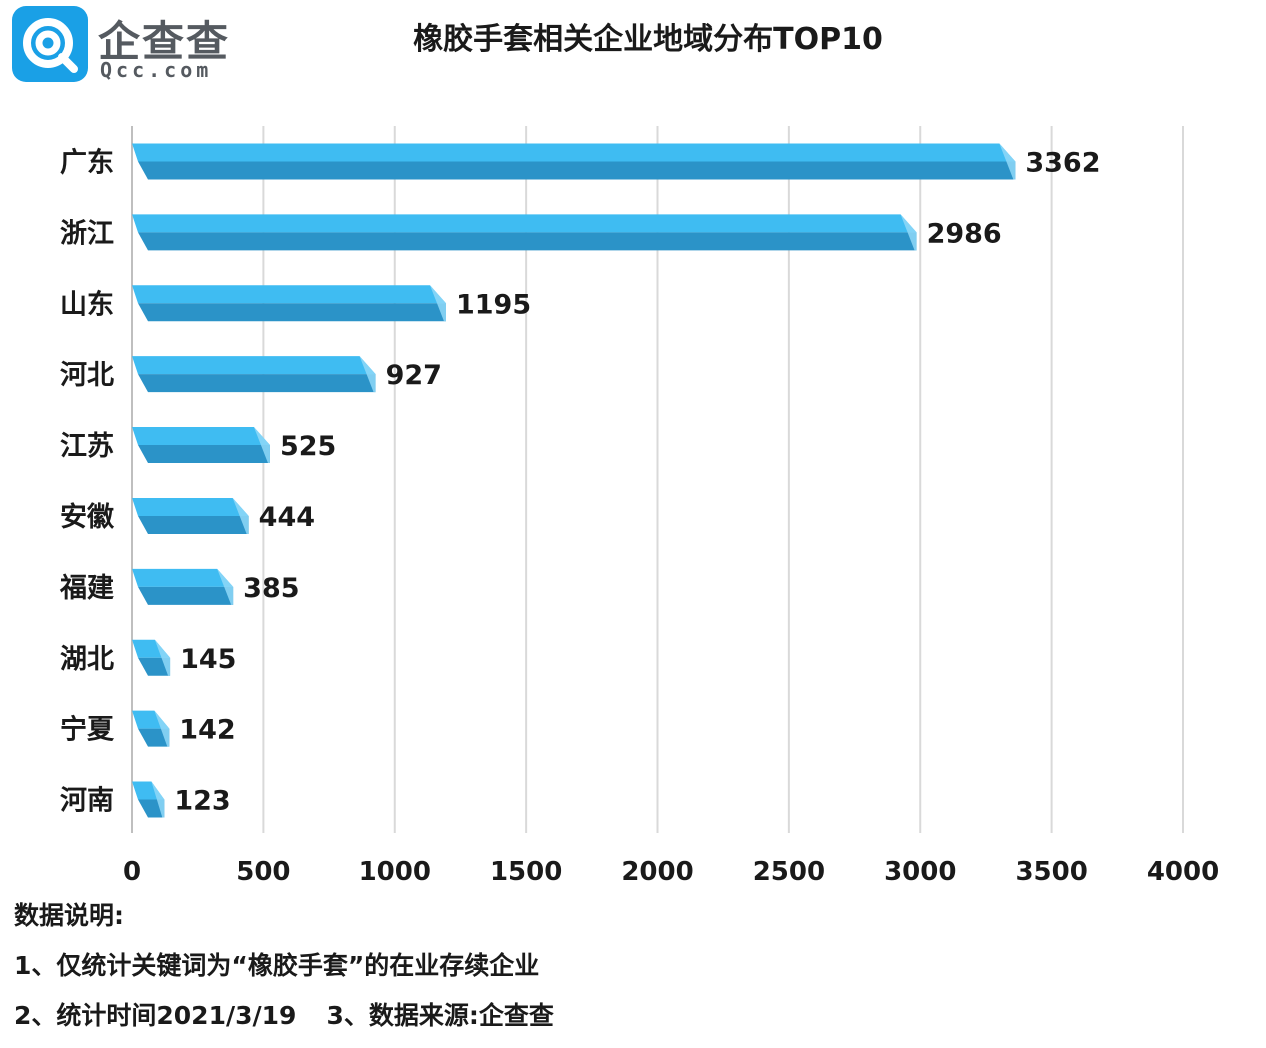 This screenshot has width=1266, height=1048. What do you see at coordinates (526, 872) in the screenshot?
I see `x-tick-label-3: 1500` at bounding box center [526, 872].